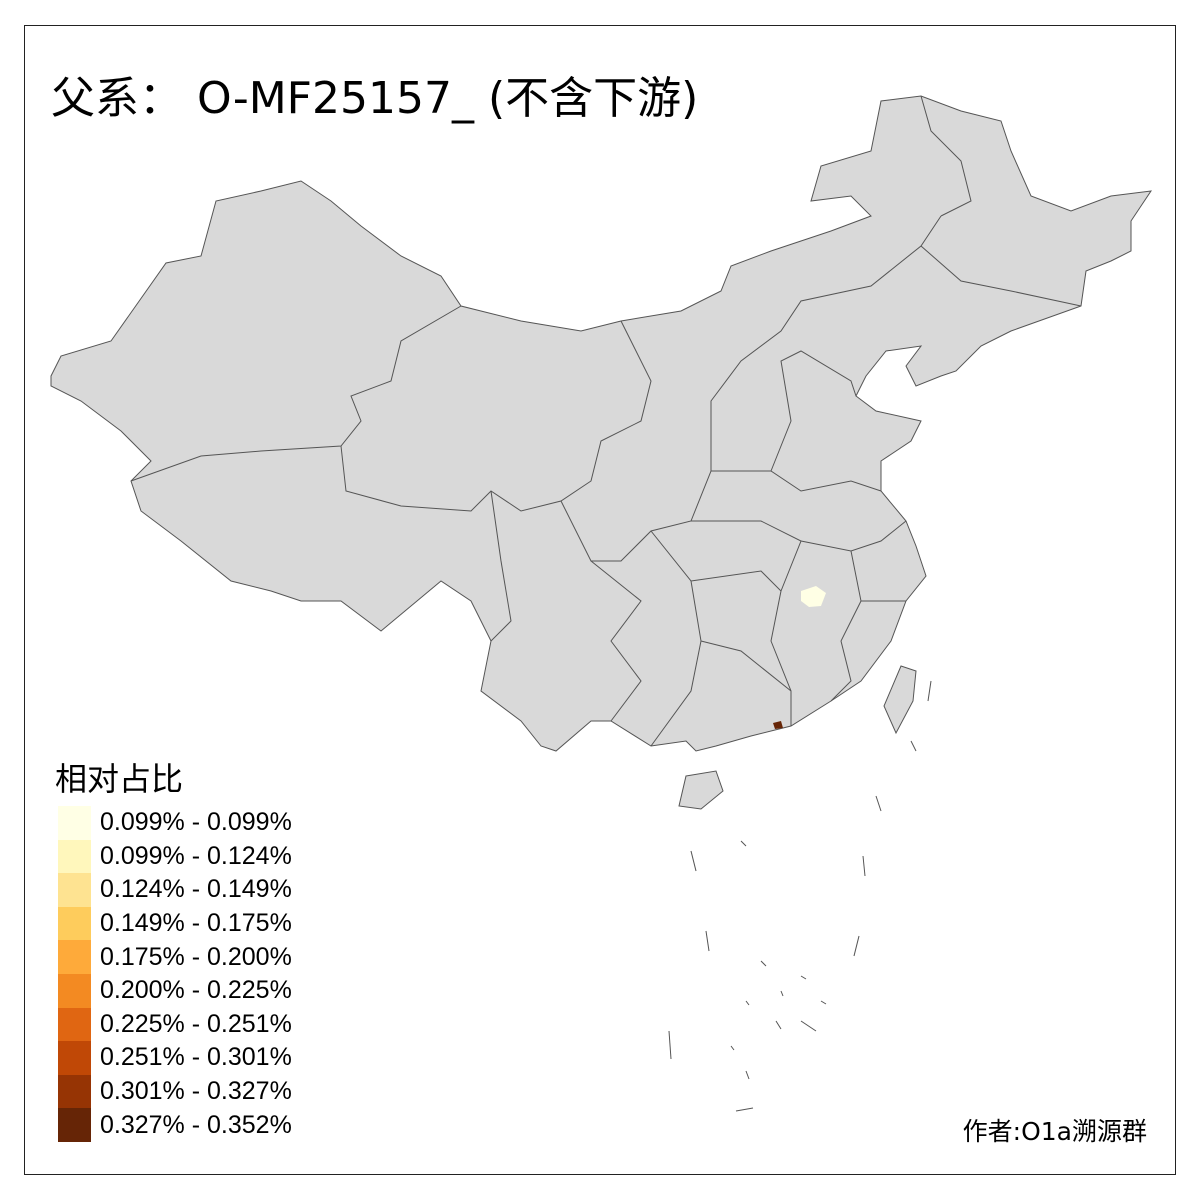  What do you see at coordinates (900, 700) in the screenshot?
I see `taiwan` at bounding box center [900, 700].